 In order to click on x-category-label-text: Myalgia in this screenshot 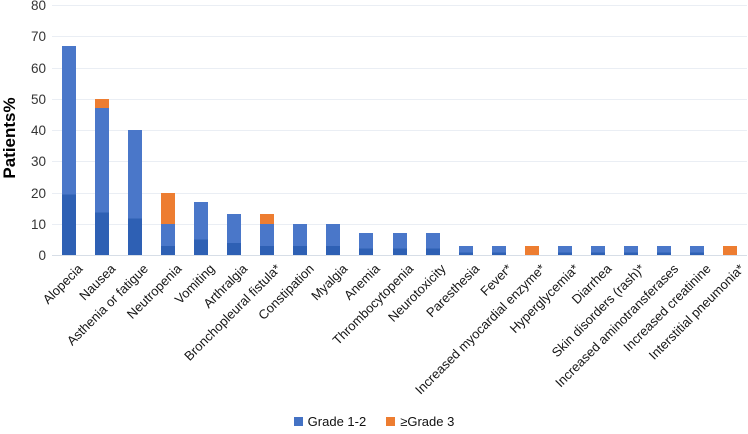, I will do `click(328, 282)`.